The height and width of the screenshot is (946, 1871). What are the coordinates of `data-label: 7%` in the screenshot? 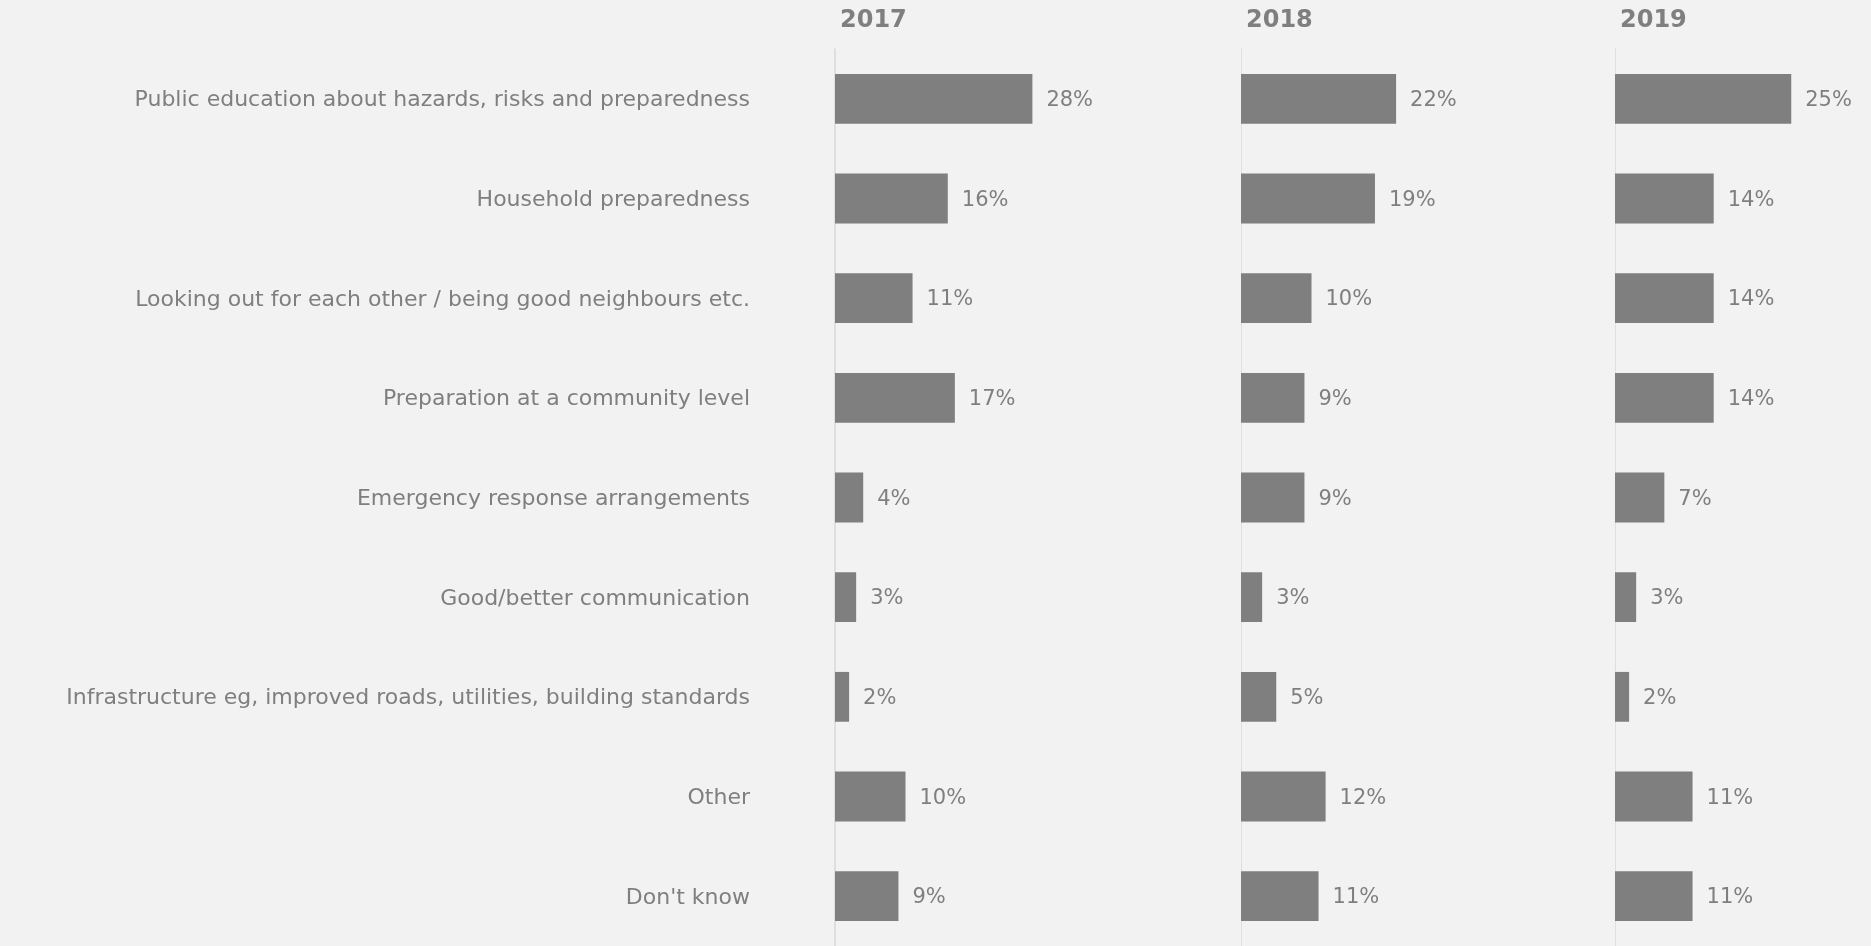 It's located at (1695, 497).